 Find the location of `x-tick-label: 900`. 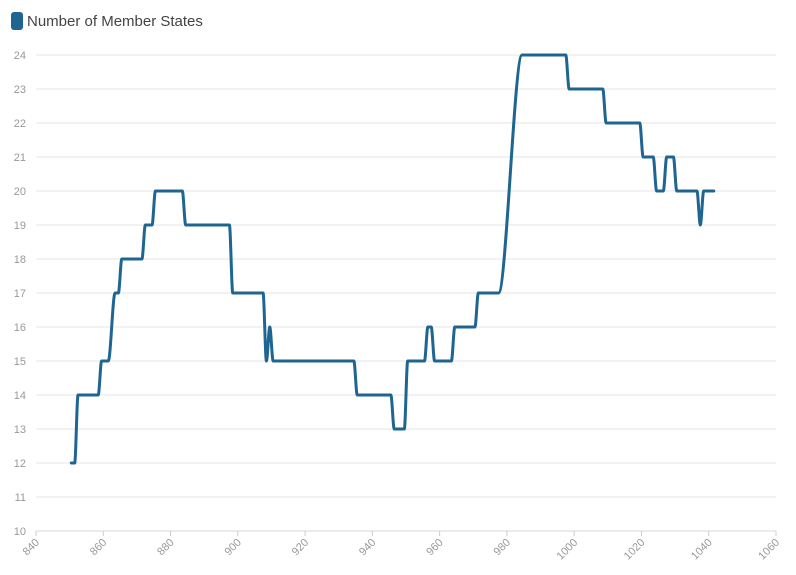

x-tick-label: 900 is located at coordinates (232, 547).